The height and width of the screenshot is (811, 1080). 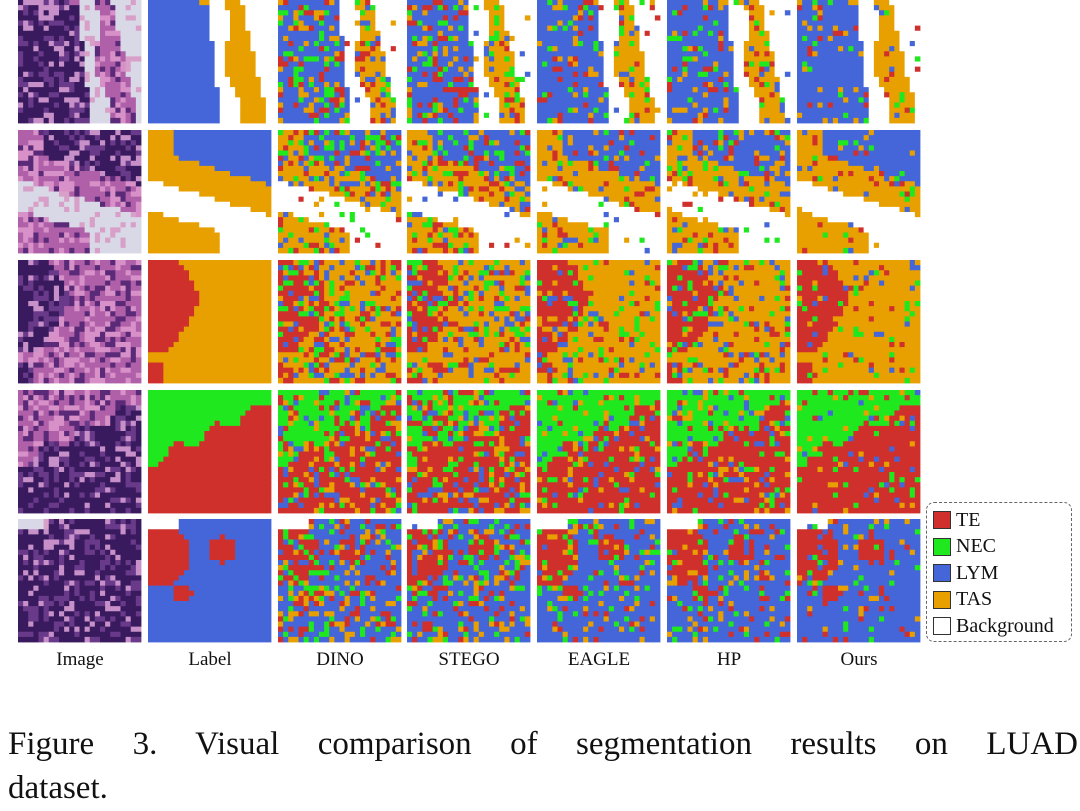 I want to click on legend: TE NEC LYM TAS Background, so click(x=999, y=572).